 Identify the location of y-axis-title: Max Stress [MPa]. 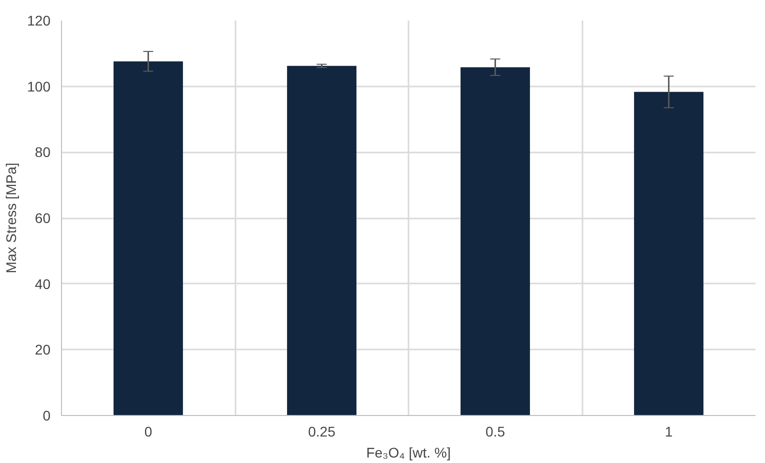
(11, 218).